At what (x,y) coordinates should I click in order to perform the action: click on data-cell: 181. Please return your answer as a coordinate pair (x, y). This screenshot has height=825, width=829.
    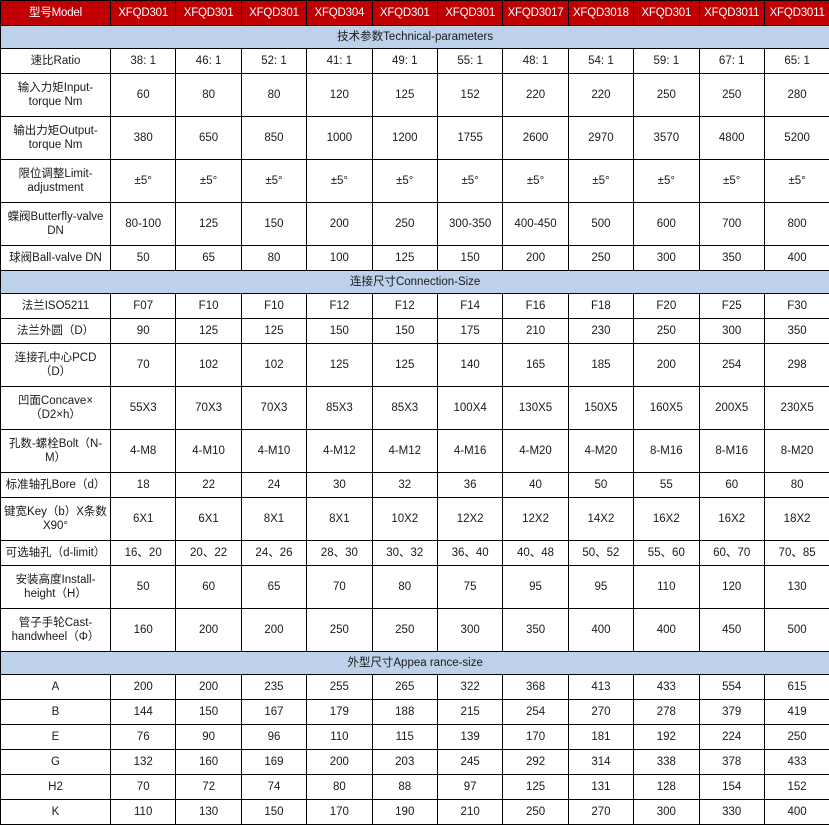
    Looking at the image, I should click on (600, 737).